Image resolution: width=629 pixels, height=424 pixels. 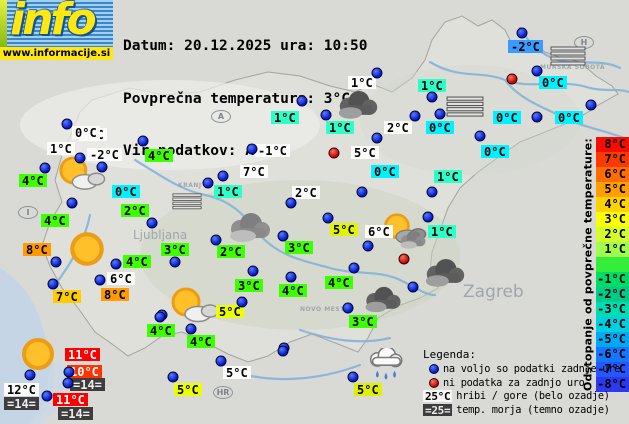 I want to click on station-temp-label: 12°C, so click(x=21, y=390).